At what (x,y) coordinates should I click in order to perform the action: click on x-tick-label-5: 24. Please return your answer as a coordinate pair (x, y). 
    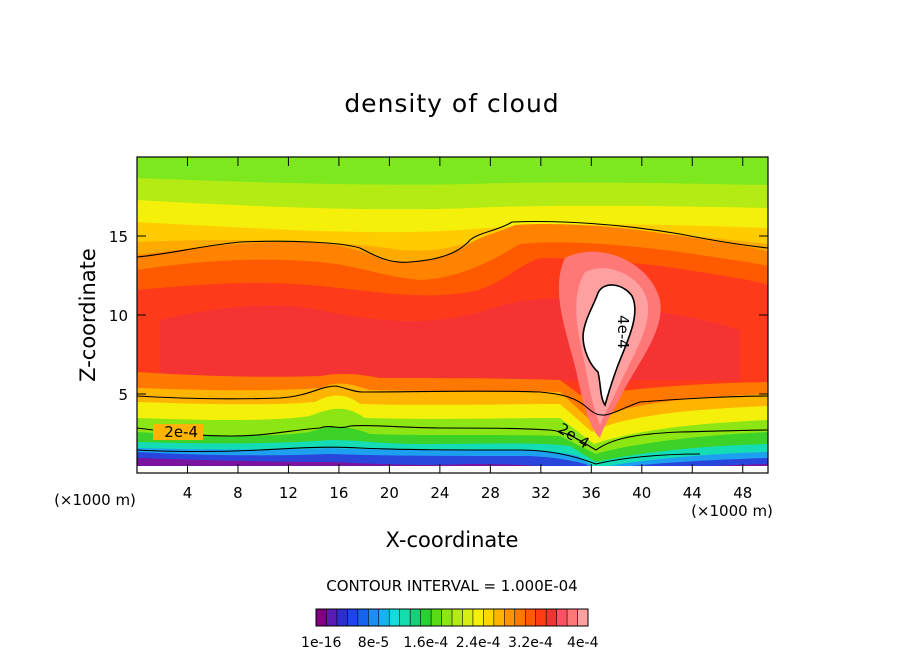
    Looking at the image, I should click on (439, 493).